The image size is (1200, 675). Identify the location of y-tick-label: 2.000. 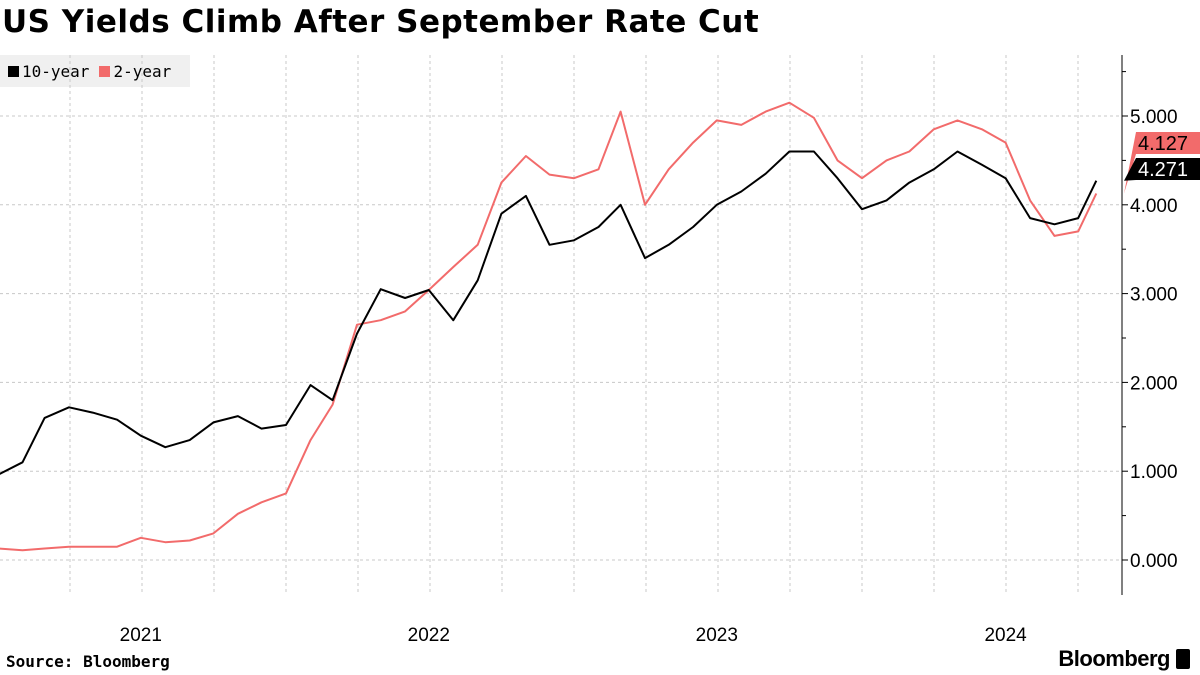
(1154, 383).